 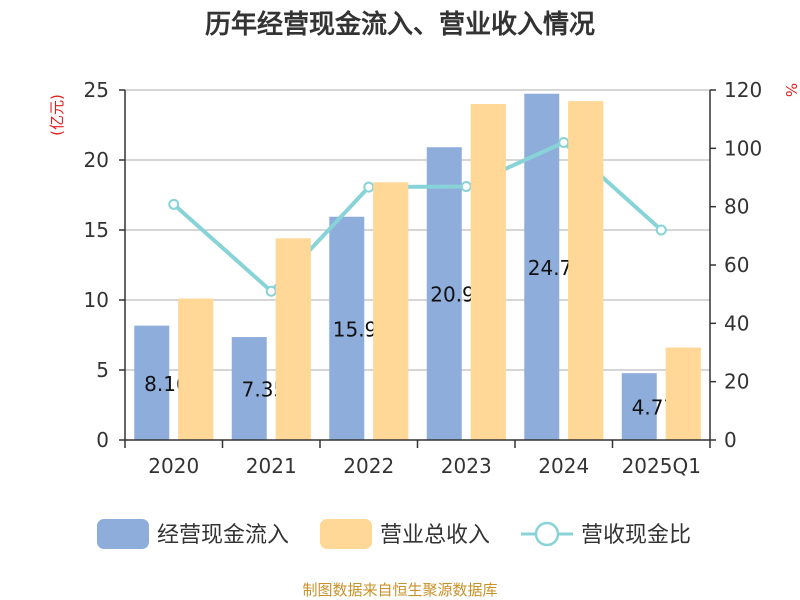 I want to click on right-tick-label: 20, so click(x=736, y=382).